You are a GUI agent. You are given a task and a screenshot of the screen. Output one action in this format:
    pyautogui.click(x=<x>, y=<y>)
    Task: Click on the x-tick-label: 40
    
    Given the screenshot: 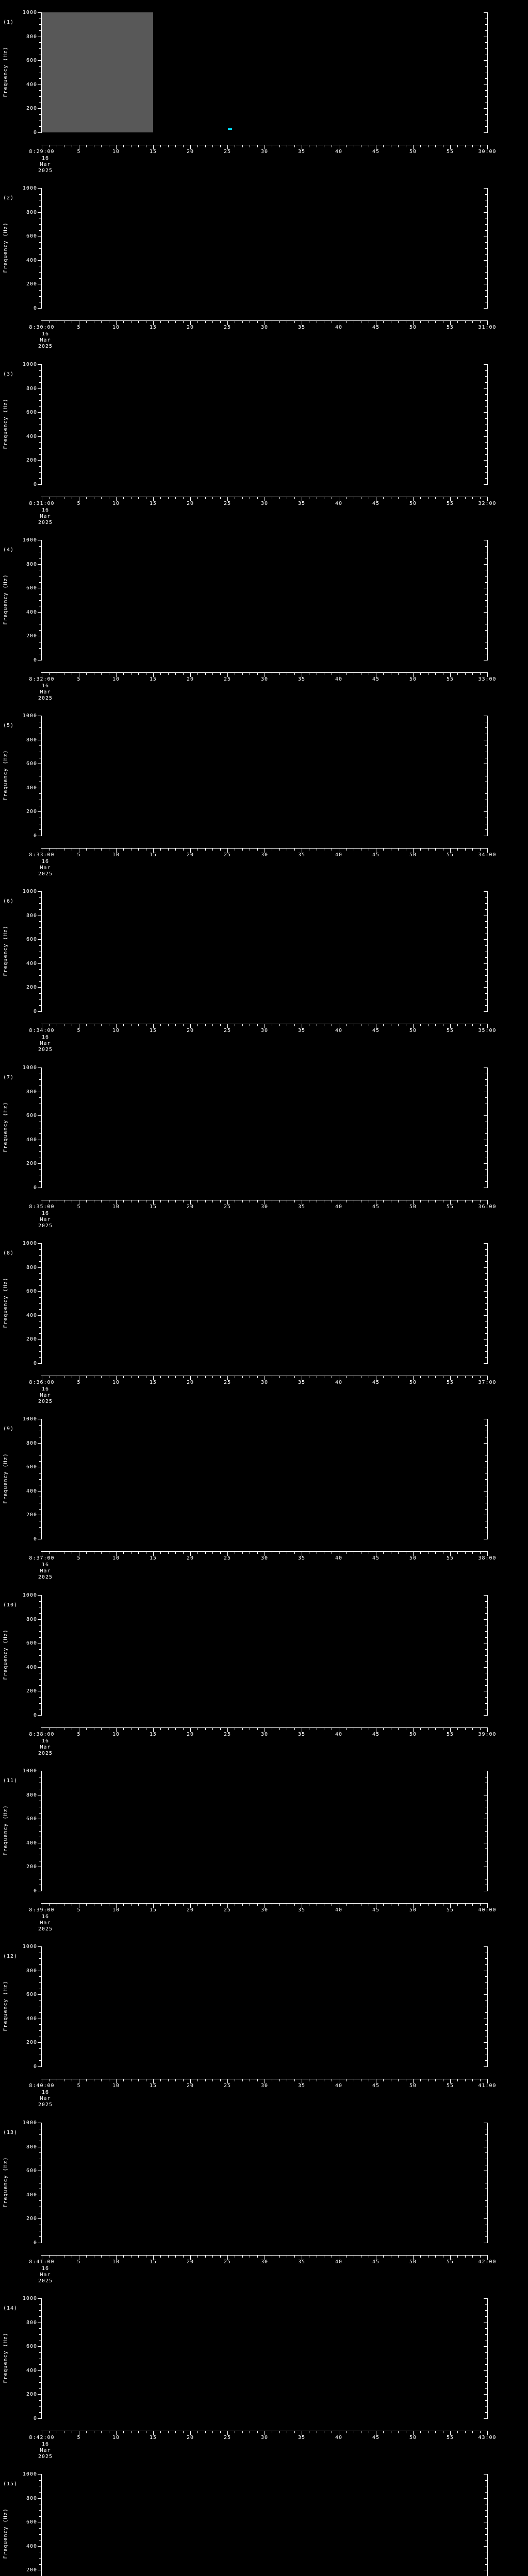 What is the action you would take?
    pyautogui.click(x=339, y=2438)
    